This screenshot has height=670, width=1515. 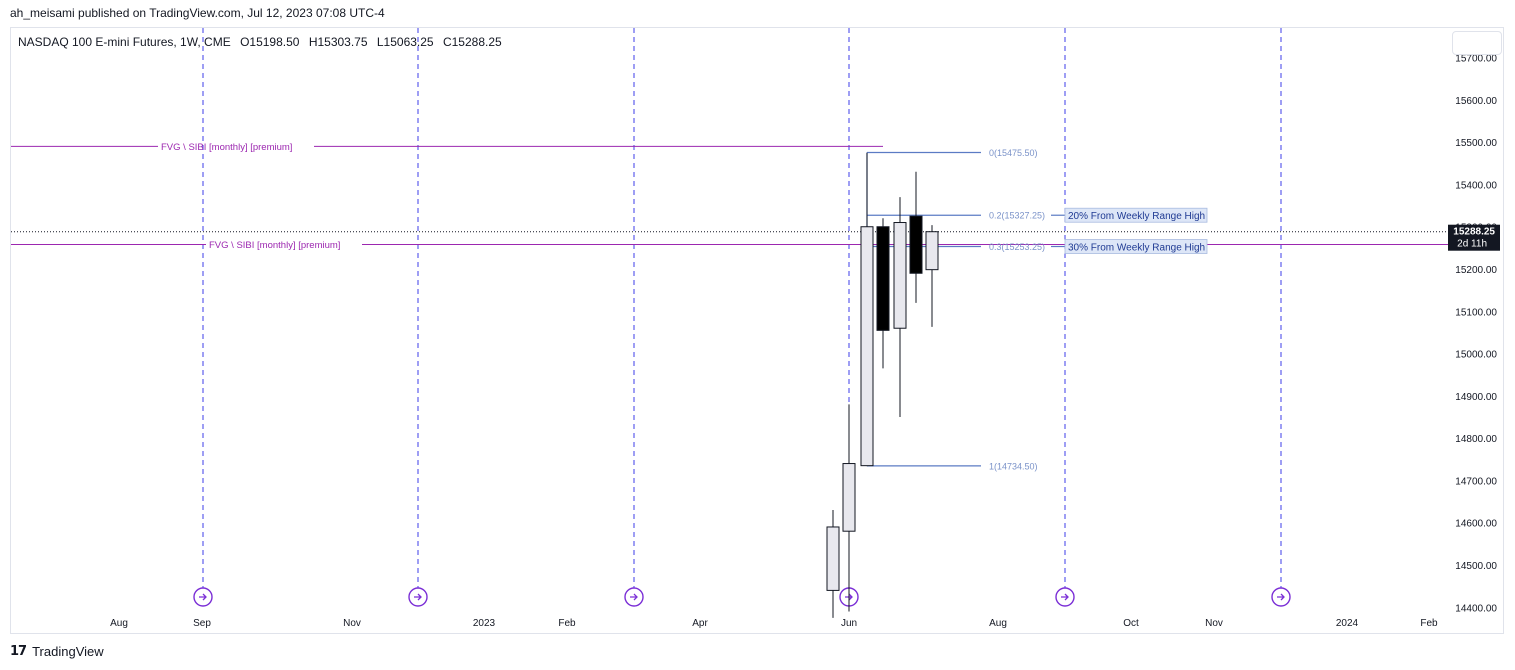 I want to click on price-tick-label: 14600.00, so click(x=1476, y=524).